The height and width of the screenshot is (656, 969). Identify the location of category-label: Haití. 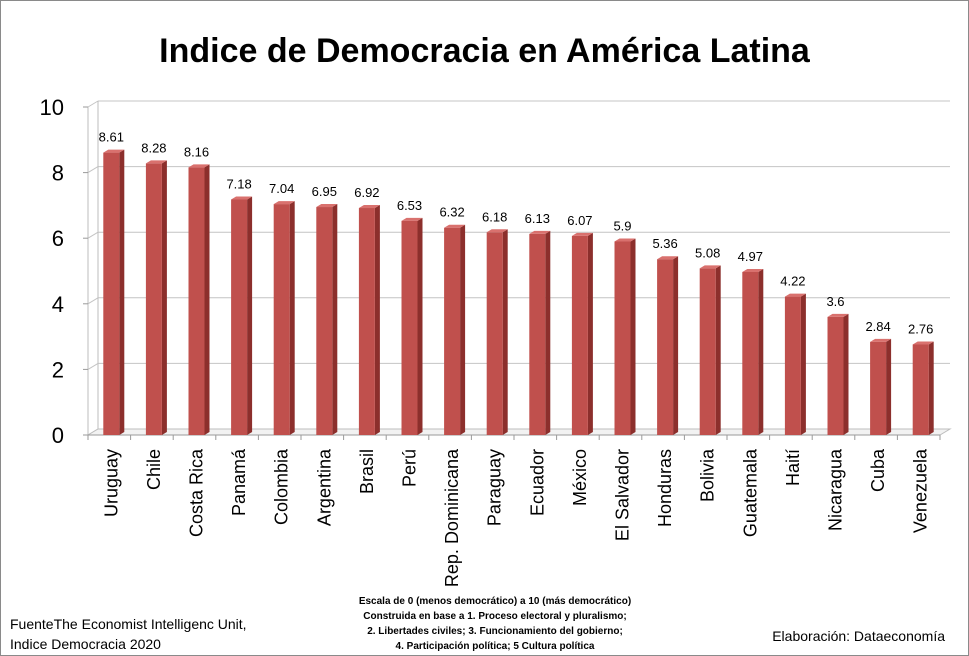
(793, 467).